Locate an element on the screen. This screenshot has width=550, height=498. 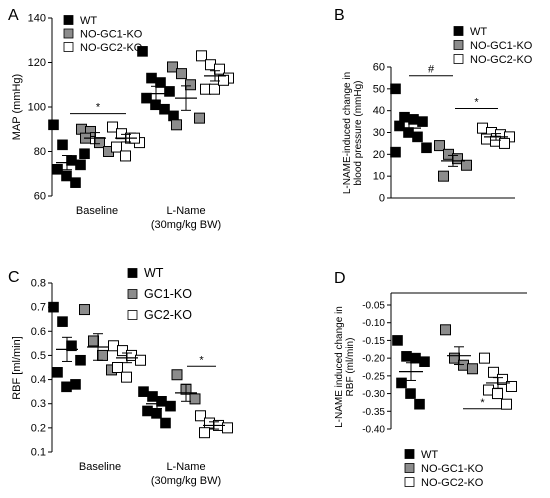
y-tick-label: 20 is located at coordinates (379, 155).